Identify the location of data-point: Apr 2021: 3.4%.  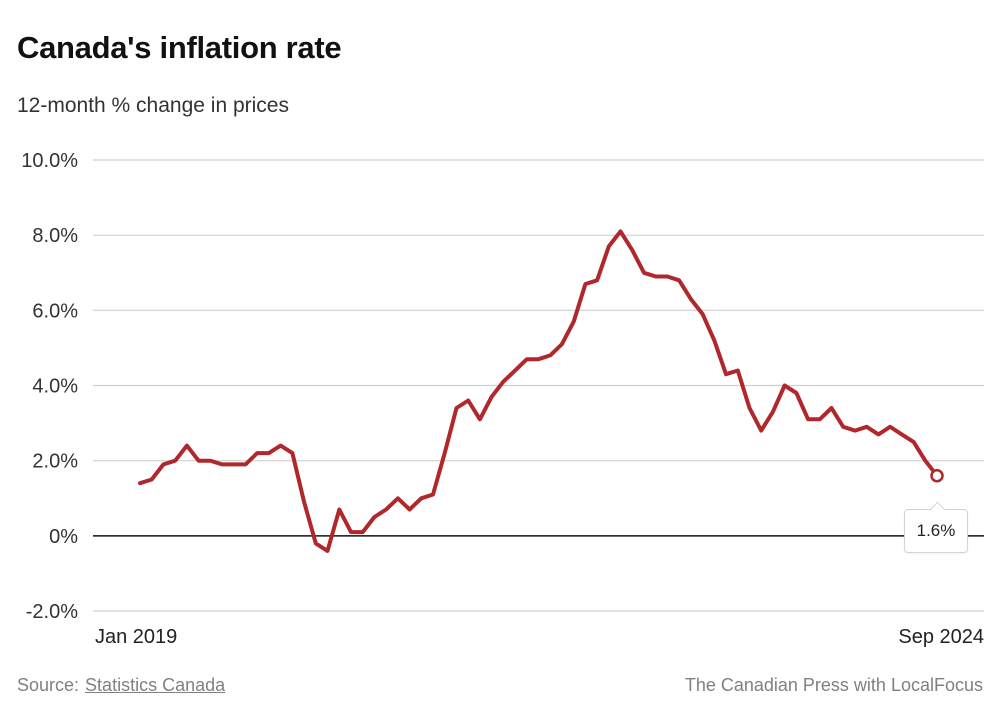
(456, 408).